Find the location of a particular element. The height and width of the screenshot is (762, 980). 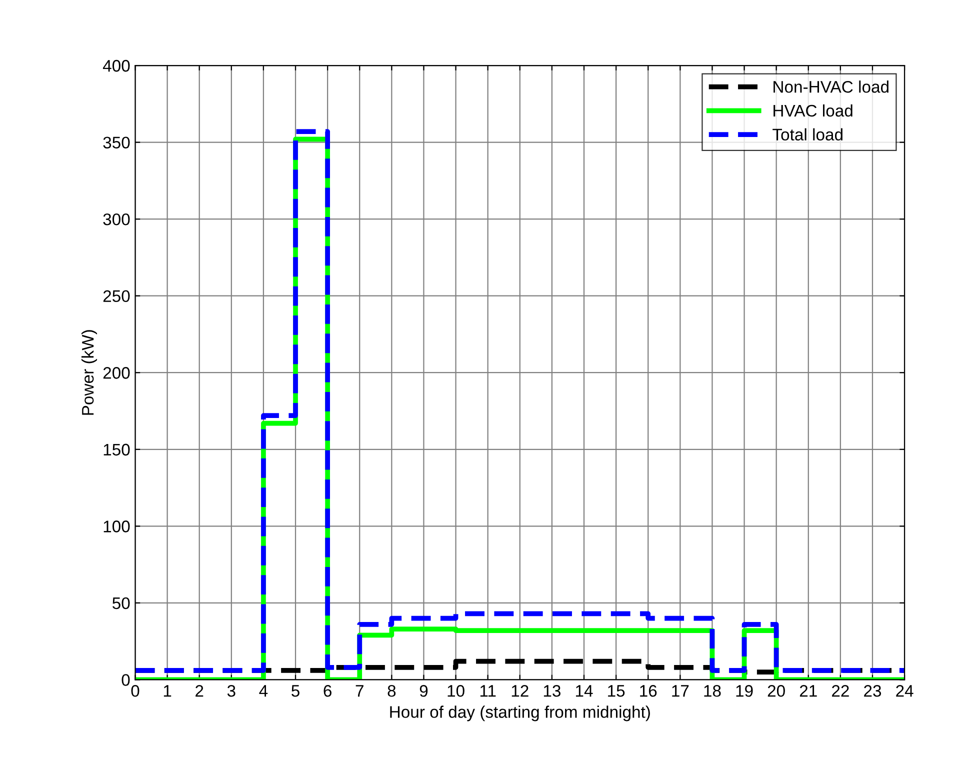

legend-label: Total load is located at coordinates (807, 134).